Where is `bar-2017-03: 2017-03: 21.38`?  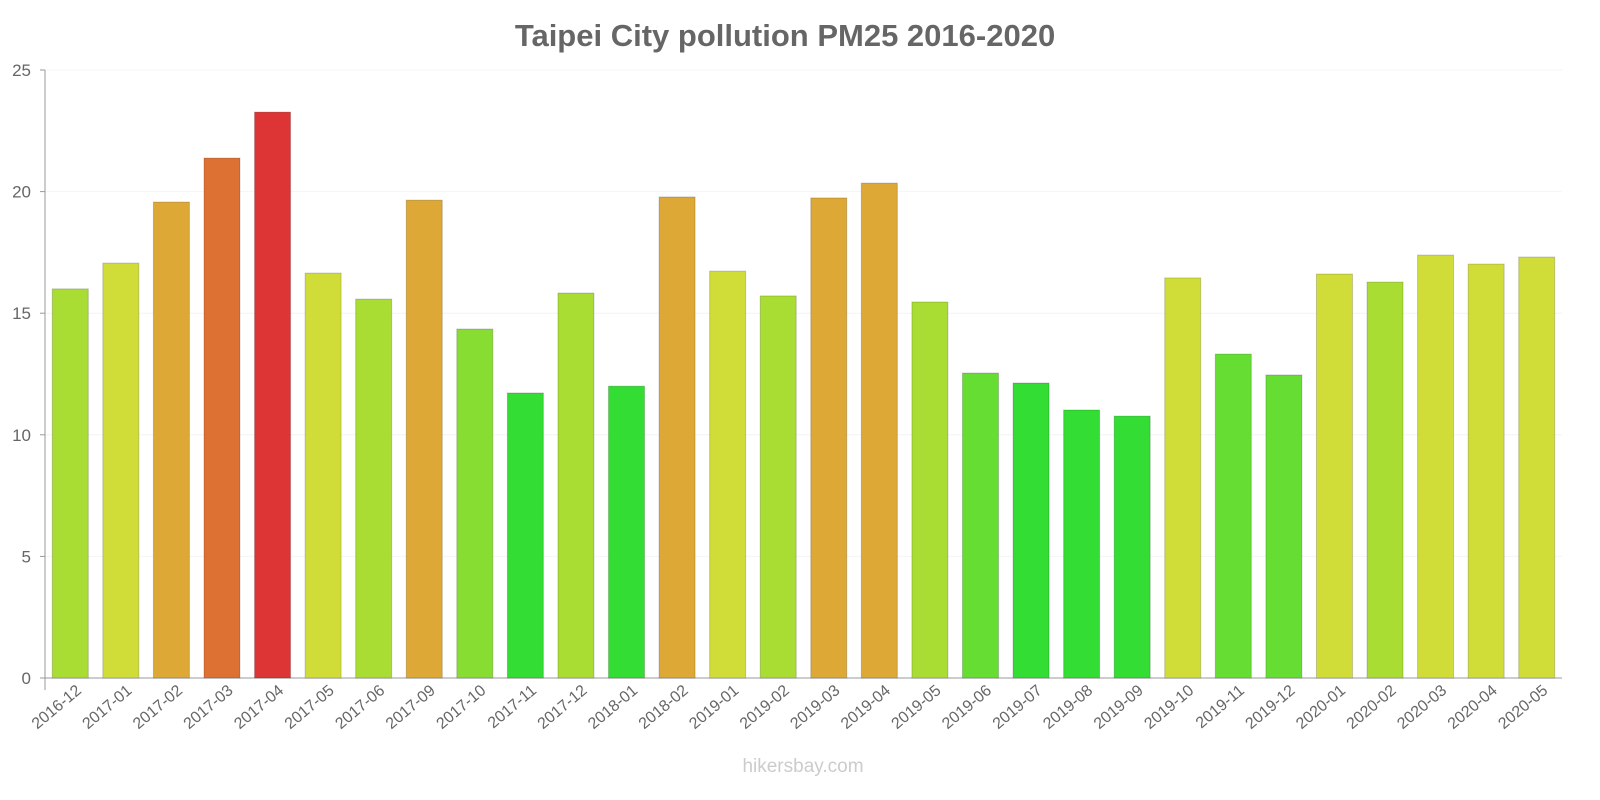 bar-2017-03: 2017-03: 21.38 is located at coordinates (222, 418).